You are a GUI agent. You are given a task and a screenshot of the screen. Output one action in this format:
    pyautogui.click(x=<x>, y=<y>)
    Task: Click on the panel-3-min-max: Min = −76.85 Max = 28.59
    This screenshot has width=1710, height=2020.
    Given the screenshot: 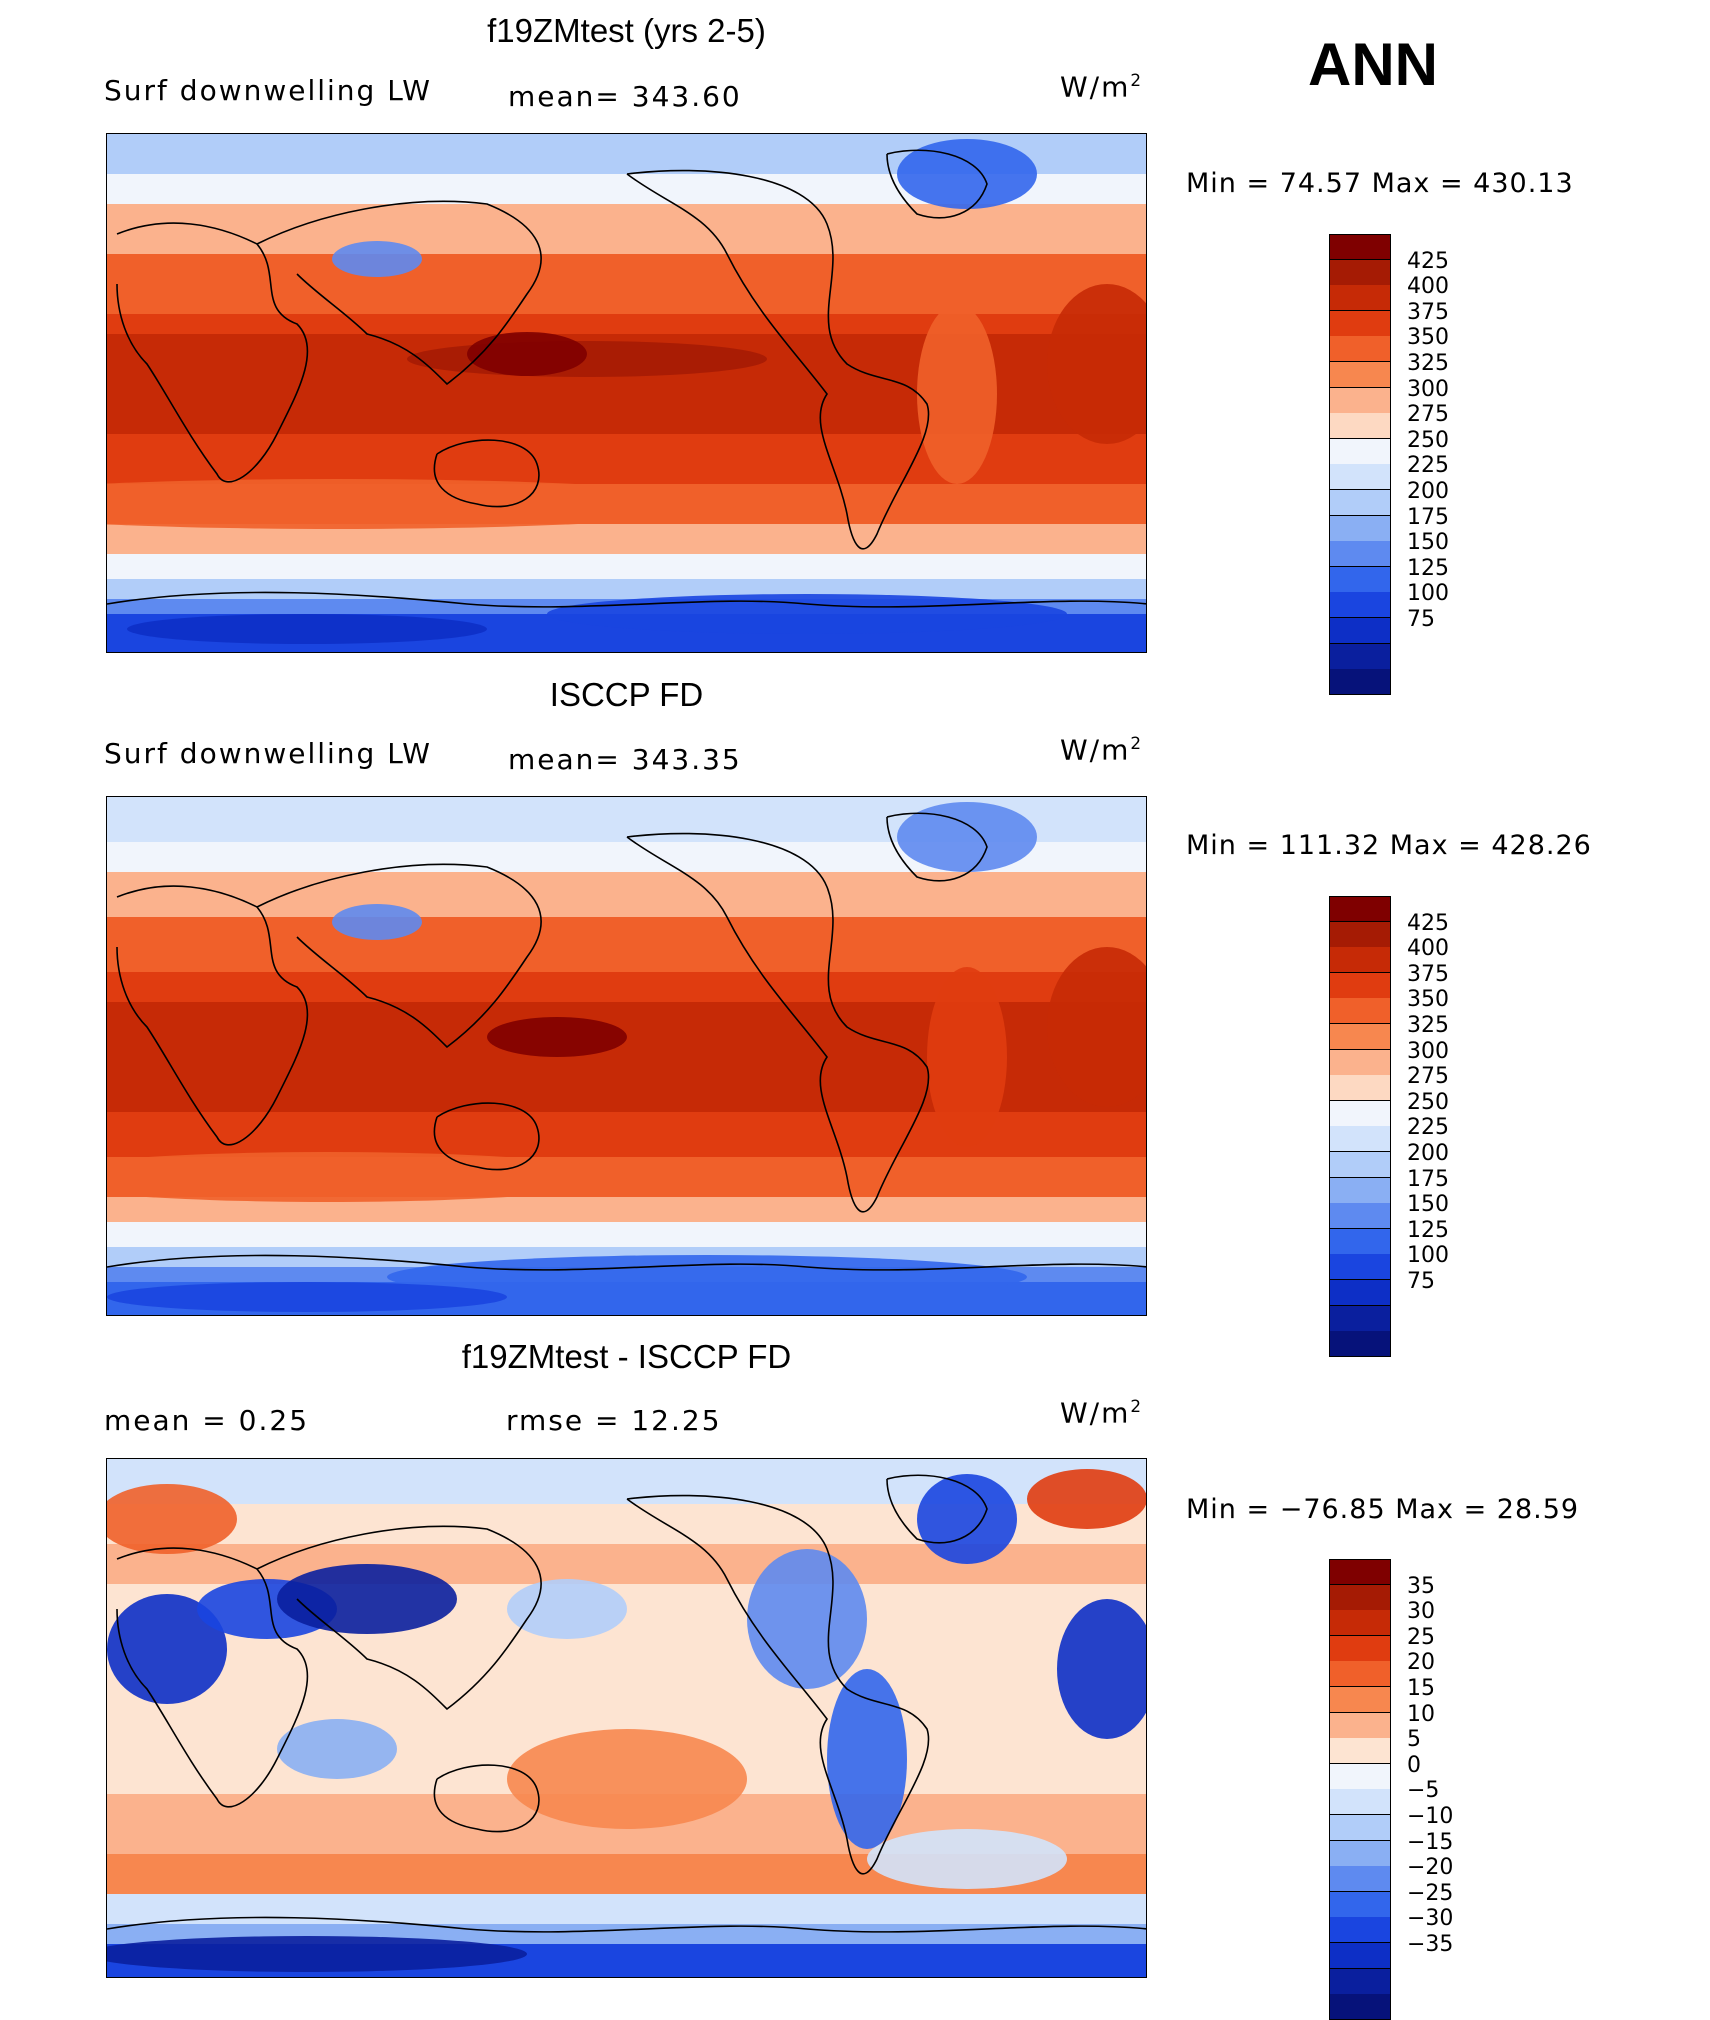 What is the action you would take?
    pyautogui.click(x=1383, y=1509)
    